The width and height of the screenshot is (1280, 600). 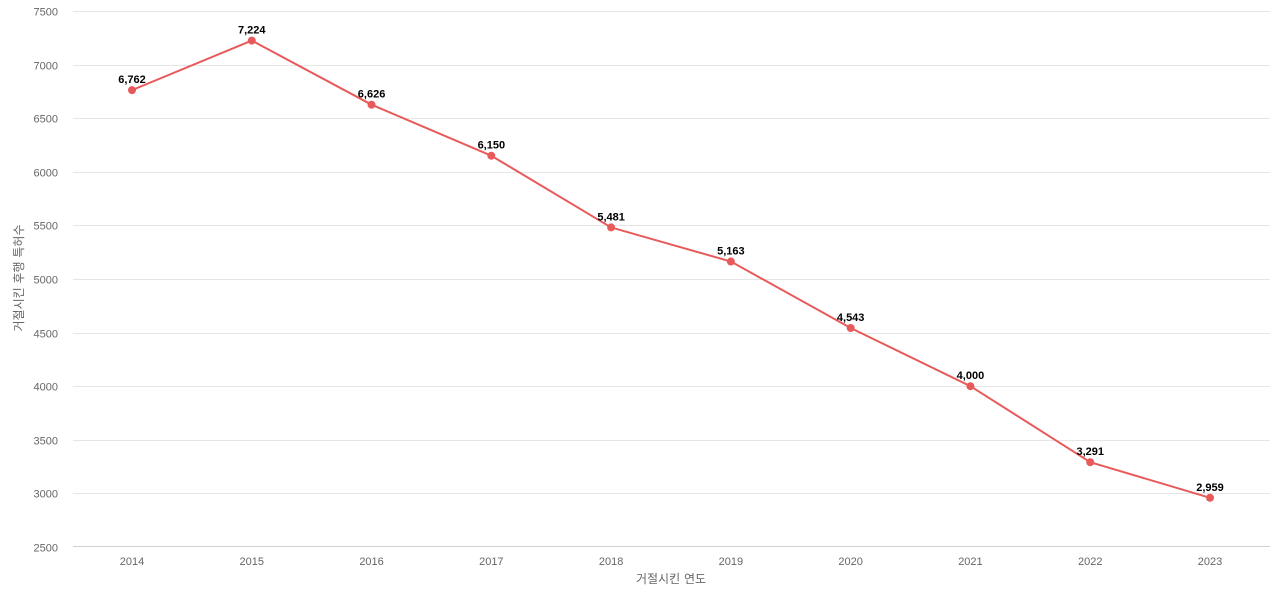 What do you see at coordinates (850, 562) in the screenshot?
I see `x-tick-label: 2020` at bounding box center [850, 562].